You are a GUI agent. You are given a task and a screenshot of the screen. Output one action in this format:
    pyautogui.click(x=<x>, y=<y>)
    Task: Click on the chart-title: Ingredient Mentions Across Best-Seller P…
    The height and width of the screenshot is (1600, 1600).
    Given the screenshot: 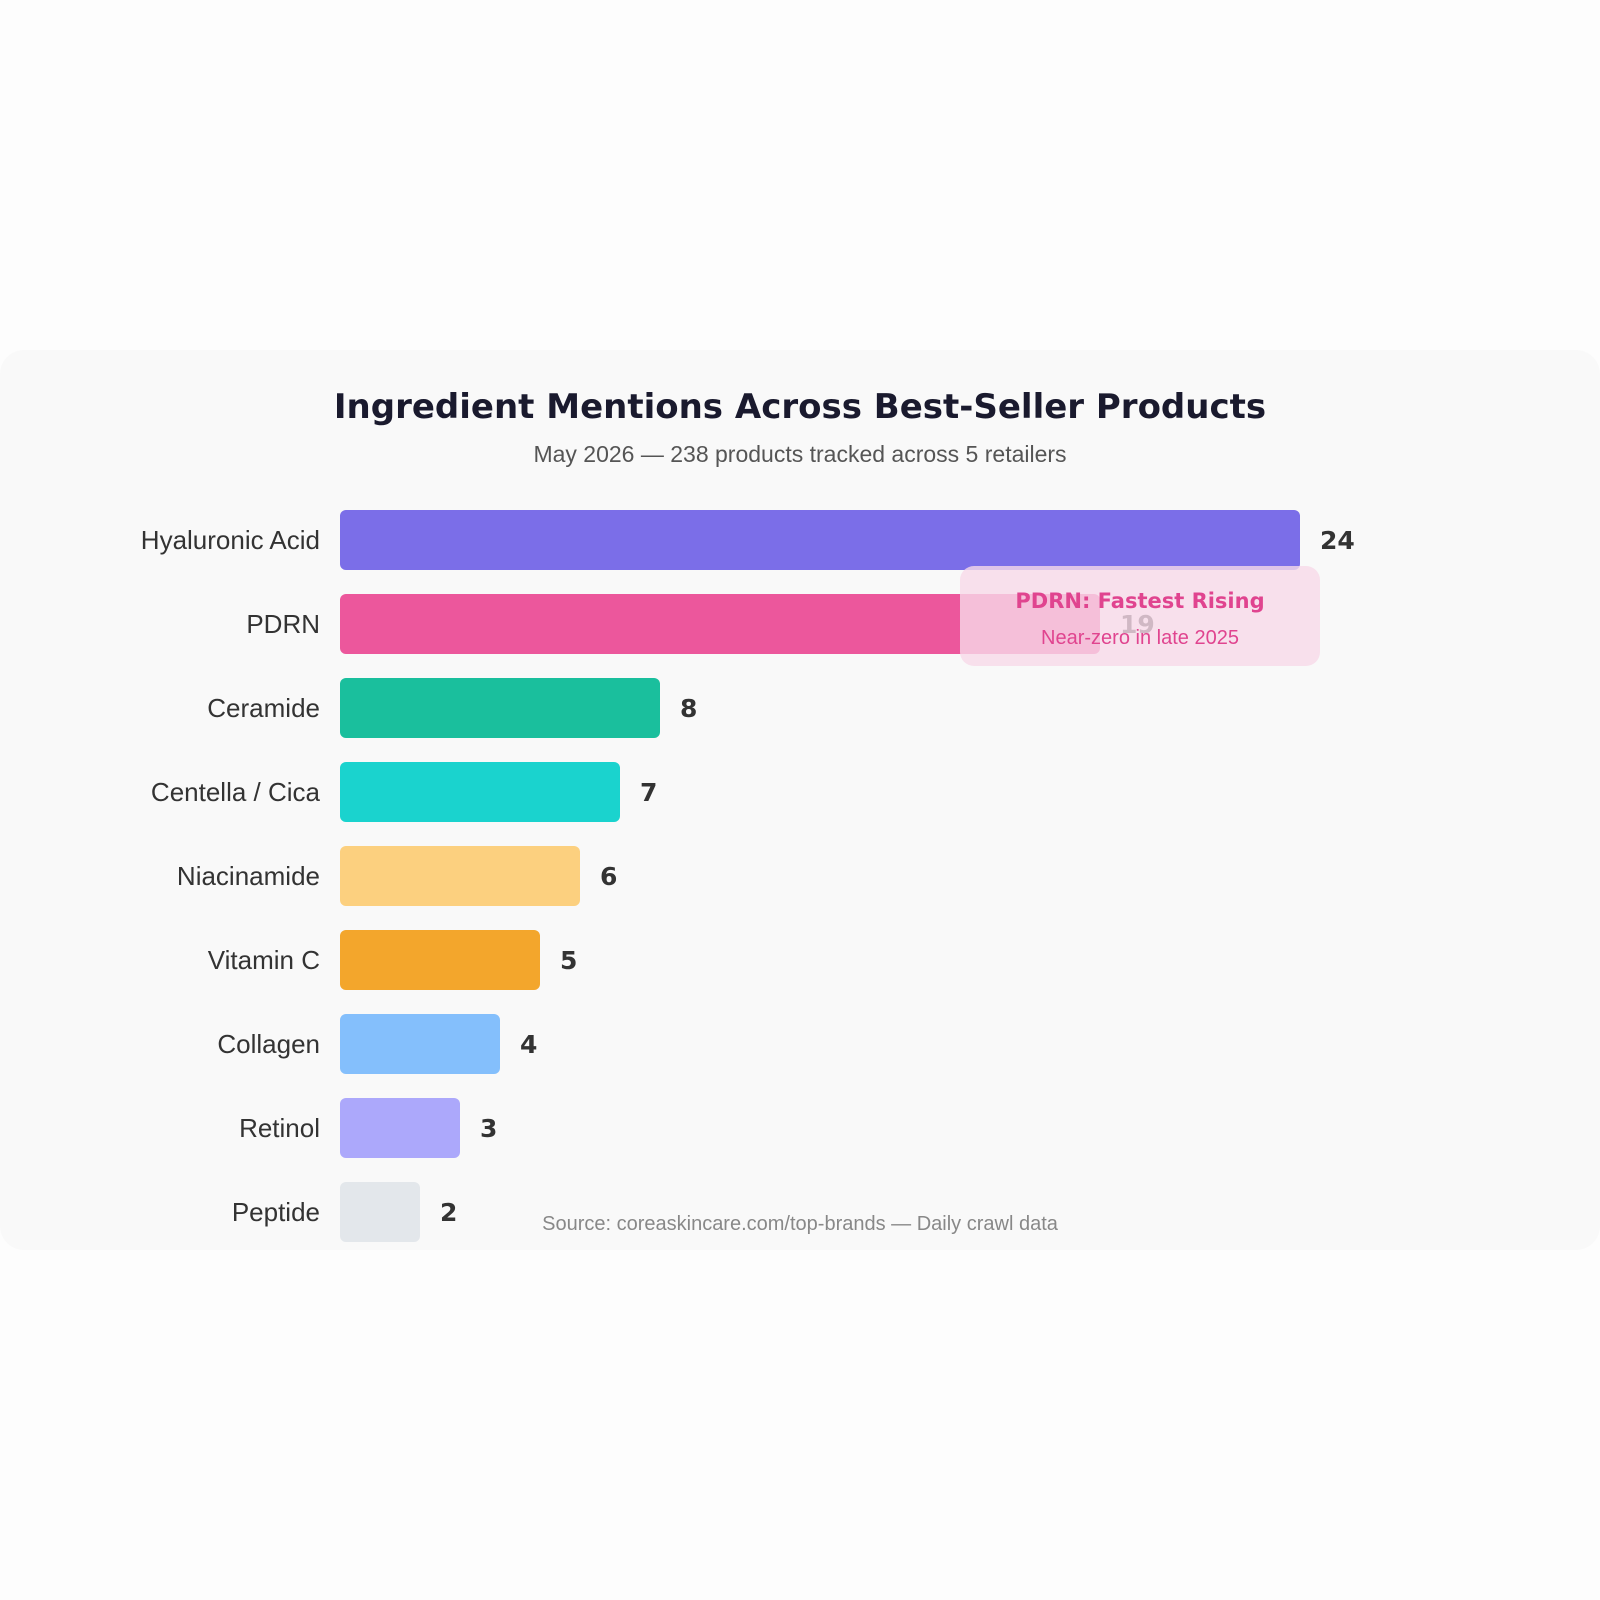 What is the action you would take?
    pyautogui.click(x=800, y=407)
    